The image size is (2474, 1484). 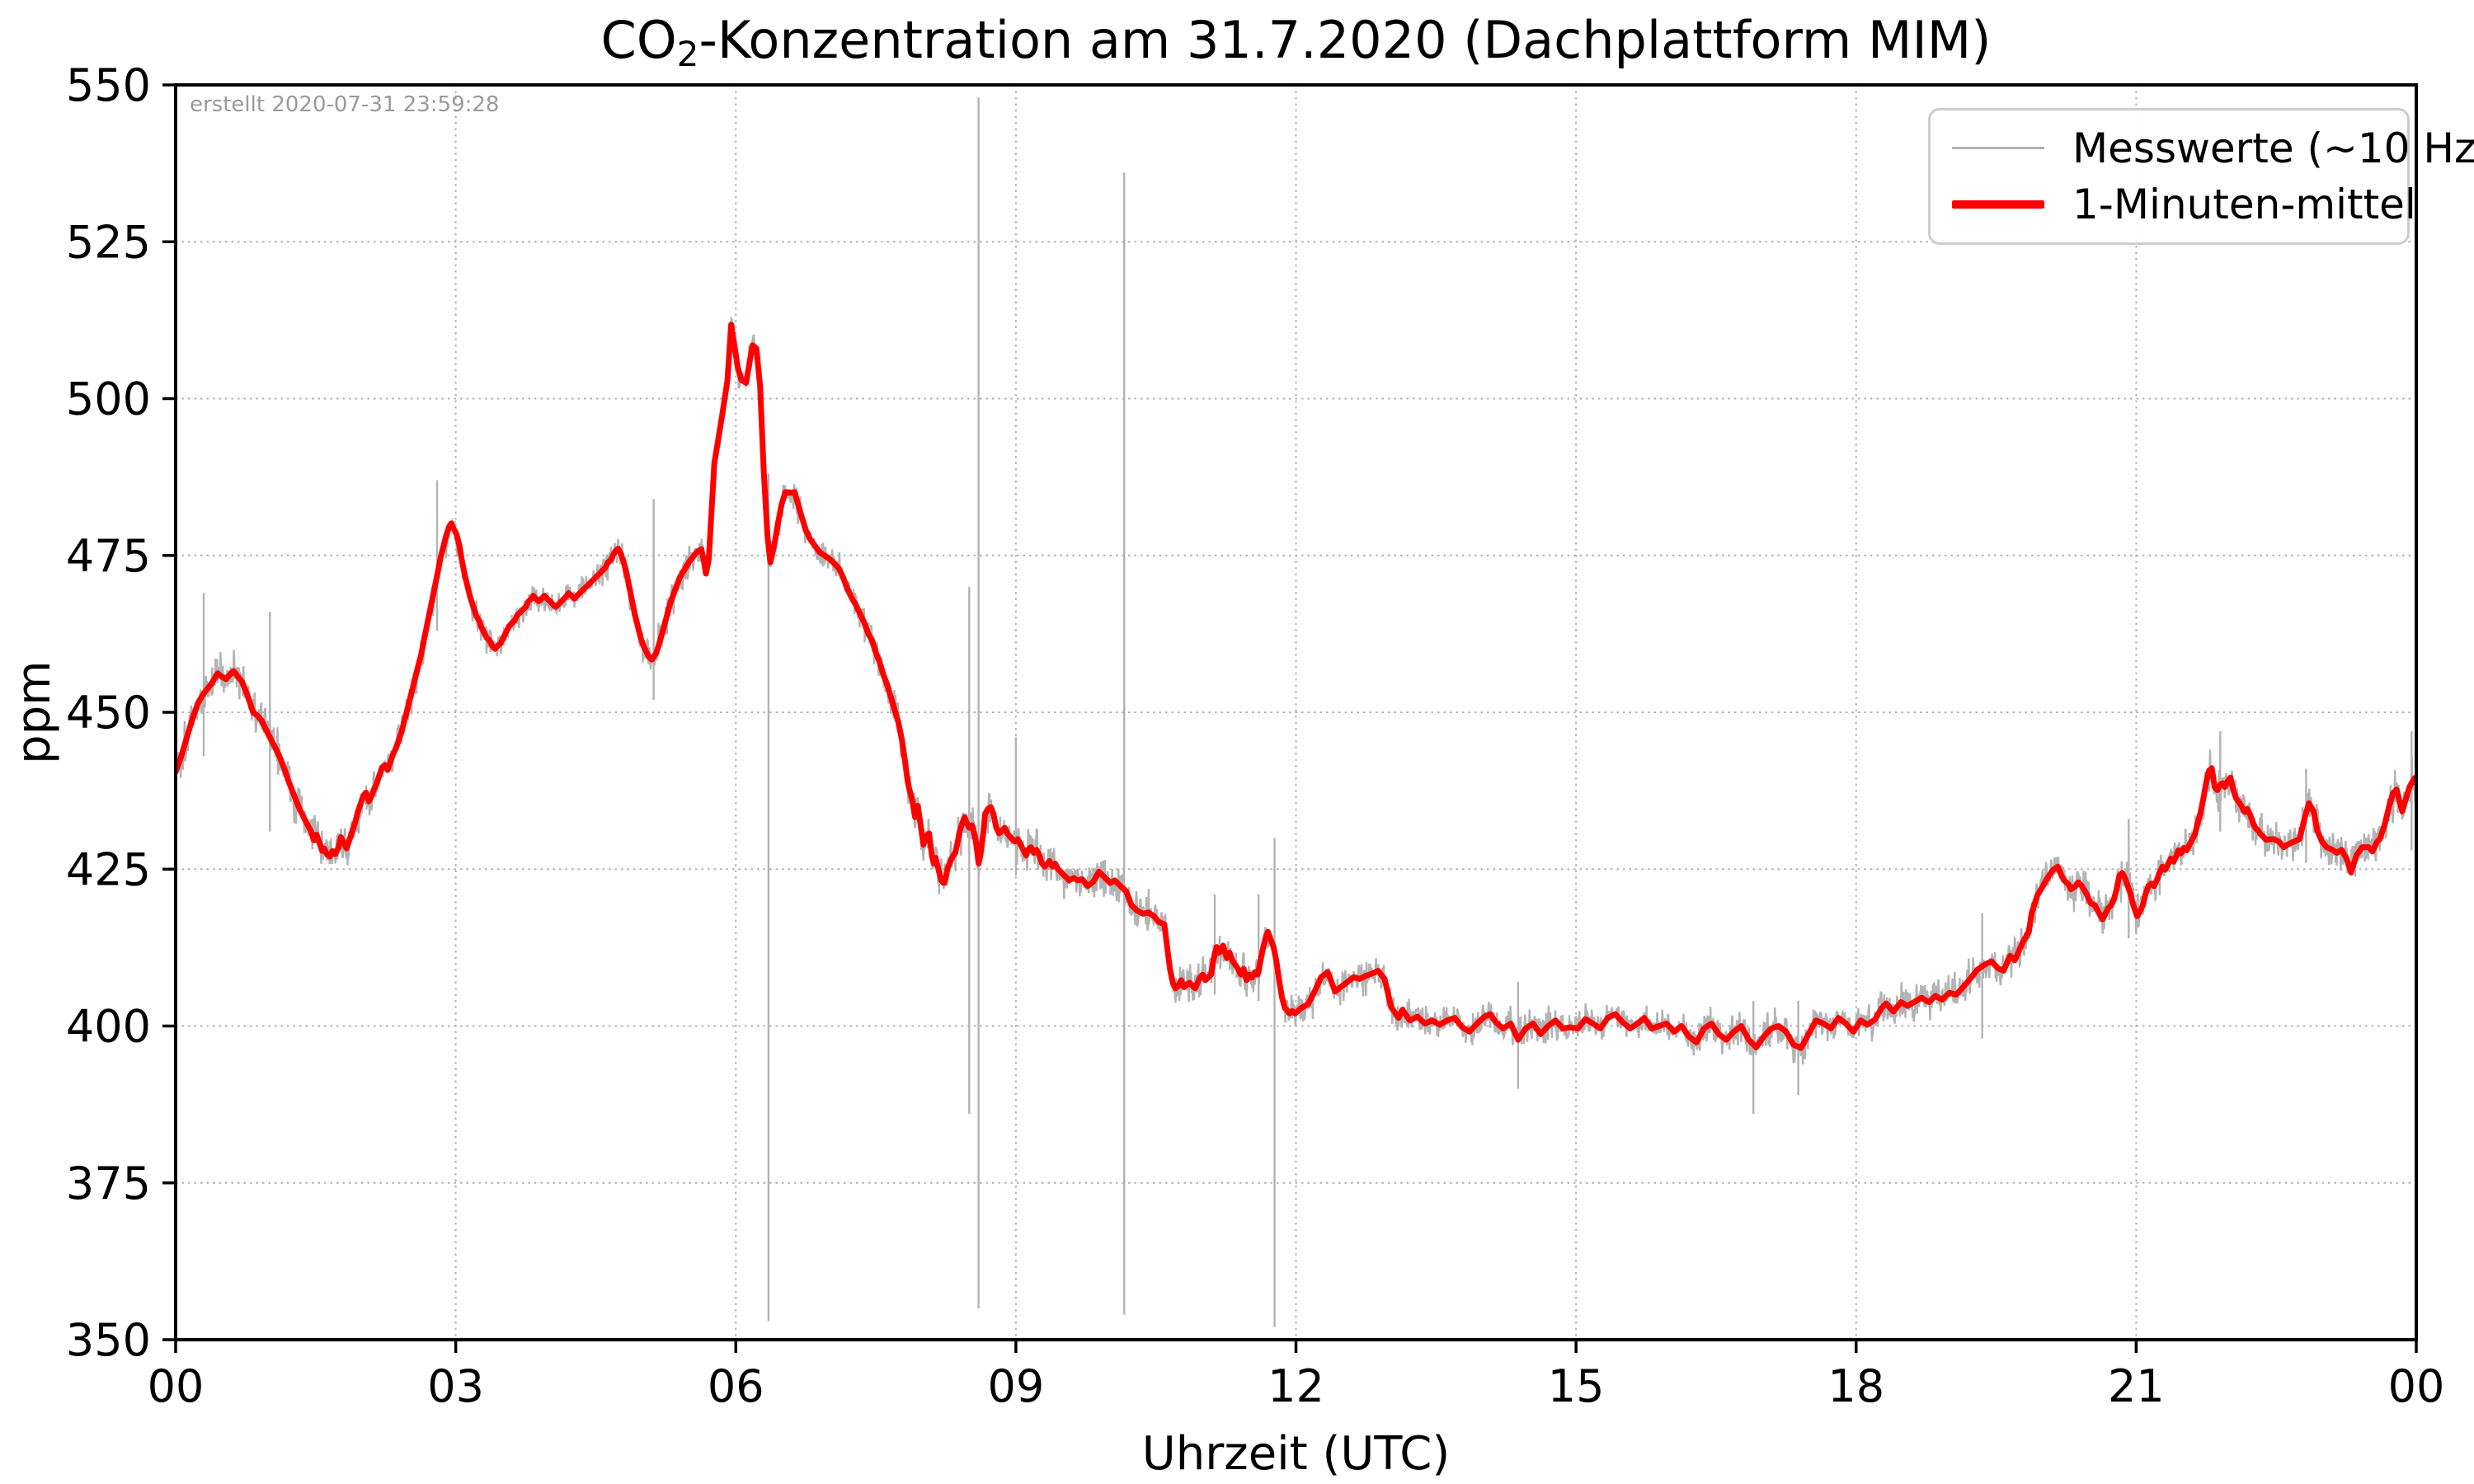 I want to click on legend-item-minutenmittel: 1-Minuten-mittel, so click(x=2184, y=204).